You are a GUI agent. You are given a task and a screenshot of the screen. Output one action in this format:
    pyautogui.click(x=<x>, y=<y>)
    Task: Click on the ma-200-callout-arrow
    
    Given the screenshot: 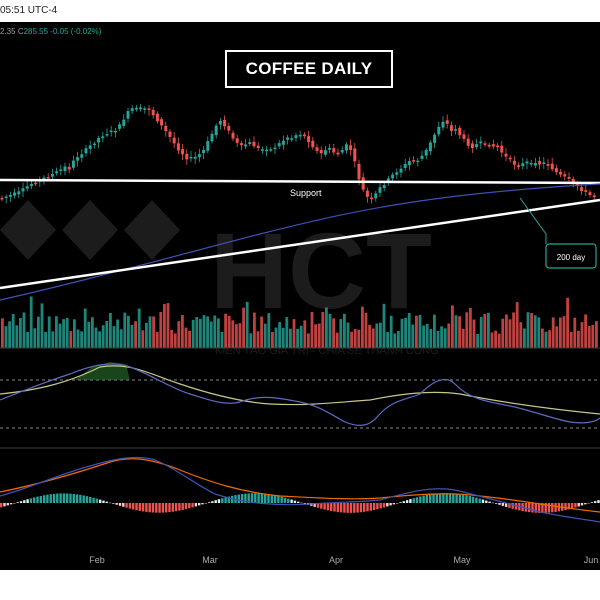 What is the action you would take?
    pyautogui.click(x=533, y=220)
    